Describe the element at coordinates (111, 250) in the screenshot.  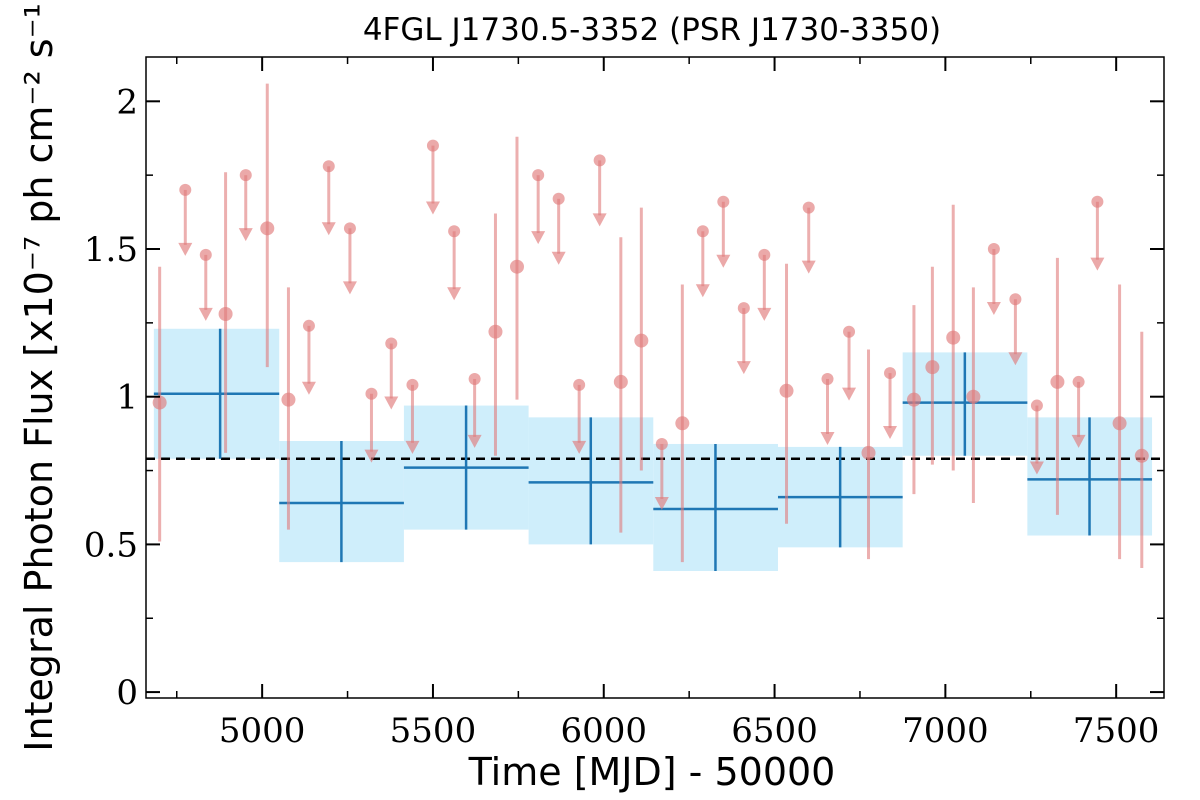
I see `y-tick-label: 1.5` at that location.